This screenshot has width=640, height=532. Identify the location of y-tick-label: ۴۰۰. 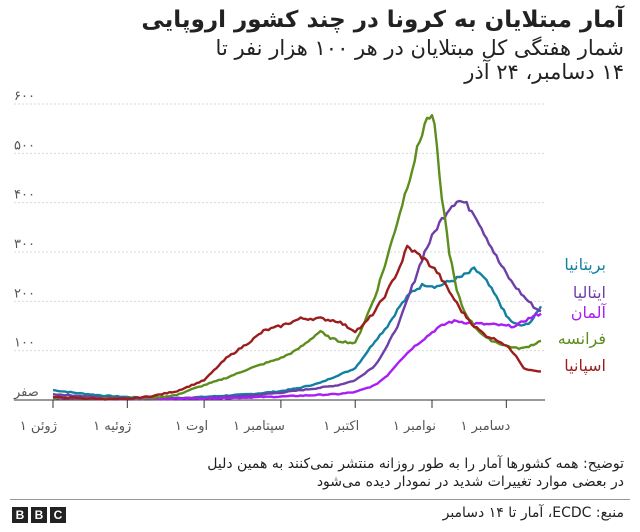
(24, 195).